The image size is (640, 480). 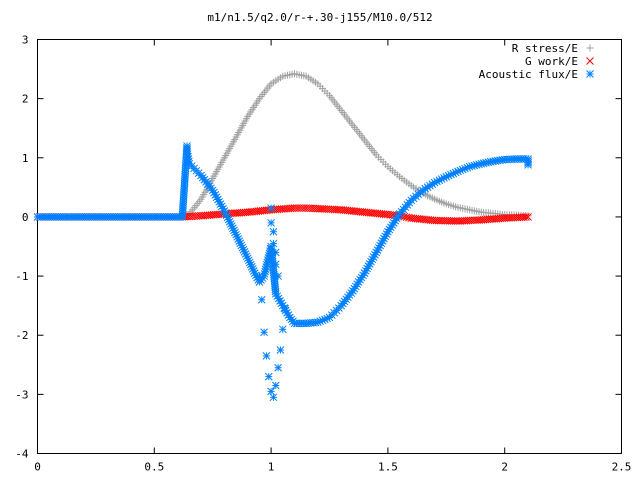 What do you see at coordinates (25, 158) in the screenshot?
I see `y-tick-label: 1` at bounding box center [25, 158].